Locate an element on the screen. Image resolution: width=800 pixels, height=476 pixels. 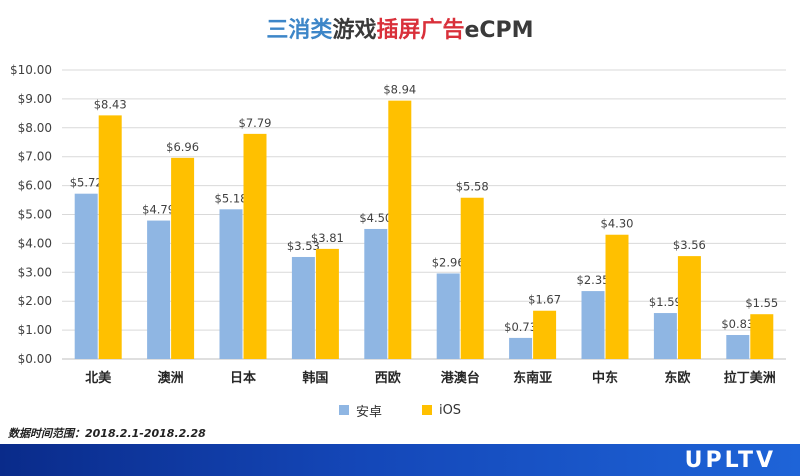
data-label: $0.83 is located at coordinates (737, 324).